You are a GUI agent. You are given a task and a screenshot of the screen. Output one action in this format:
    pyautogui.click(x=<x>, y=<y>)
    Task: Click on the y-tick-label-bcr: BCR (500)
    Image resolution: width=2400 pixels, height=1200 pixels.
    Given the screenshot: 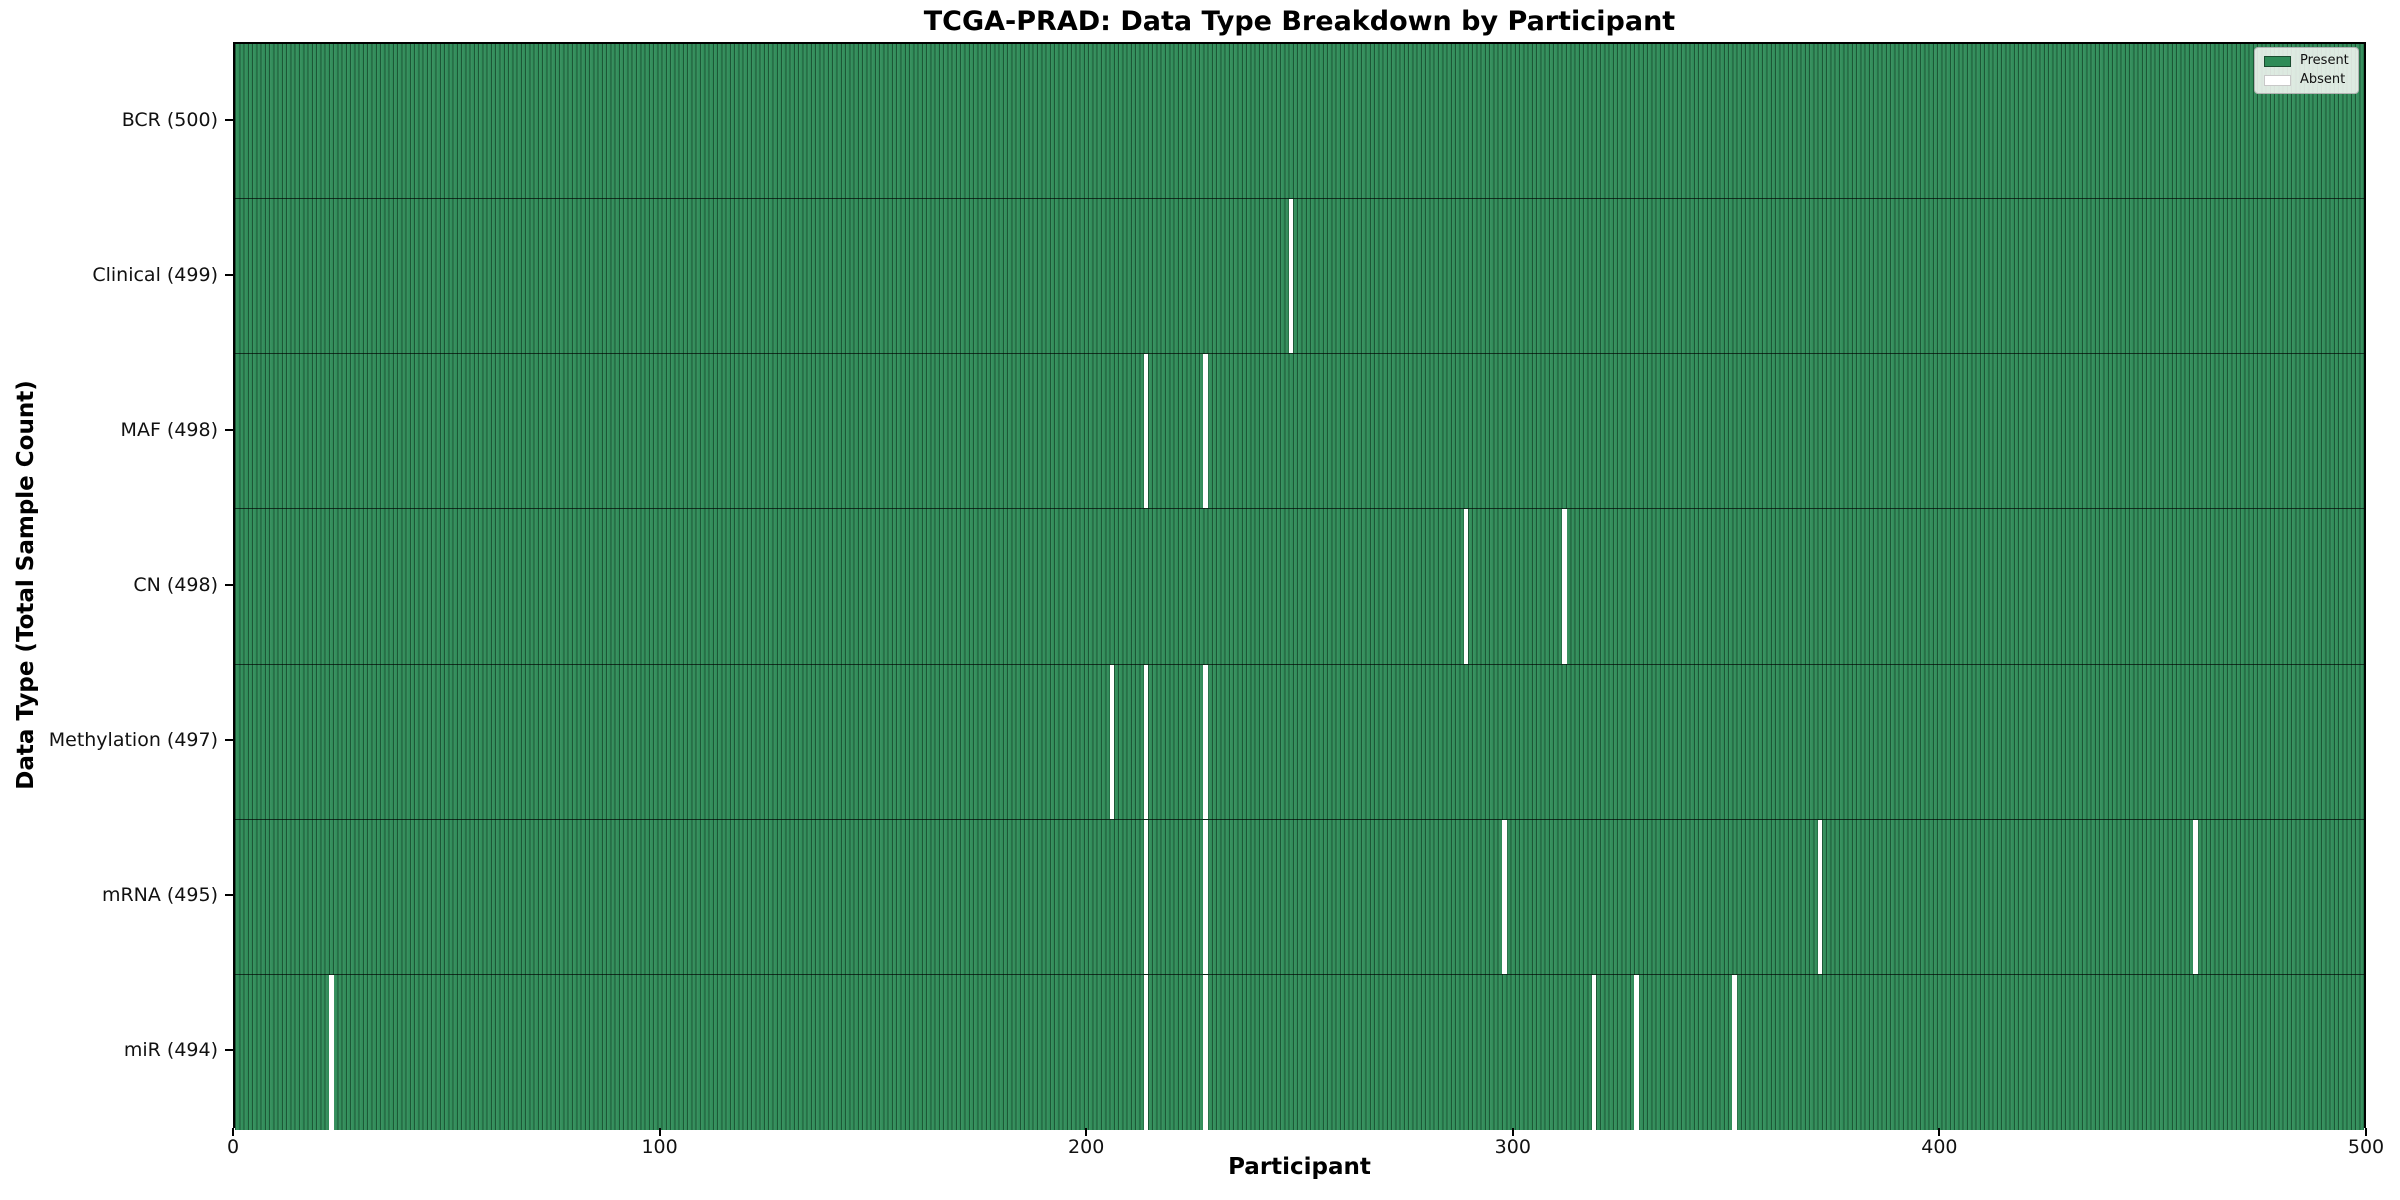 What is the action you would take?
    pyautogui.click(x=169, y=119)
    